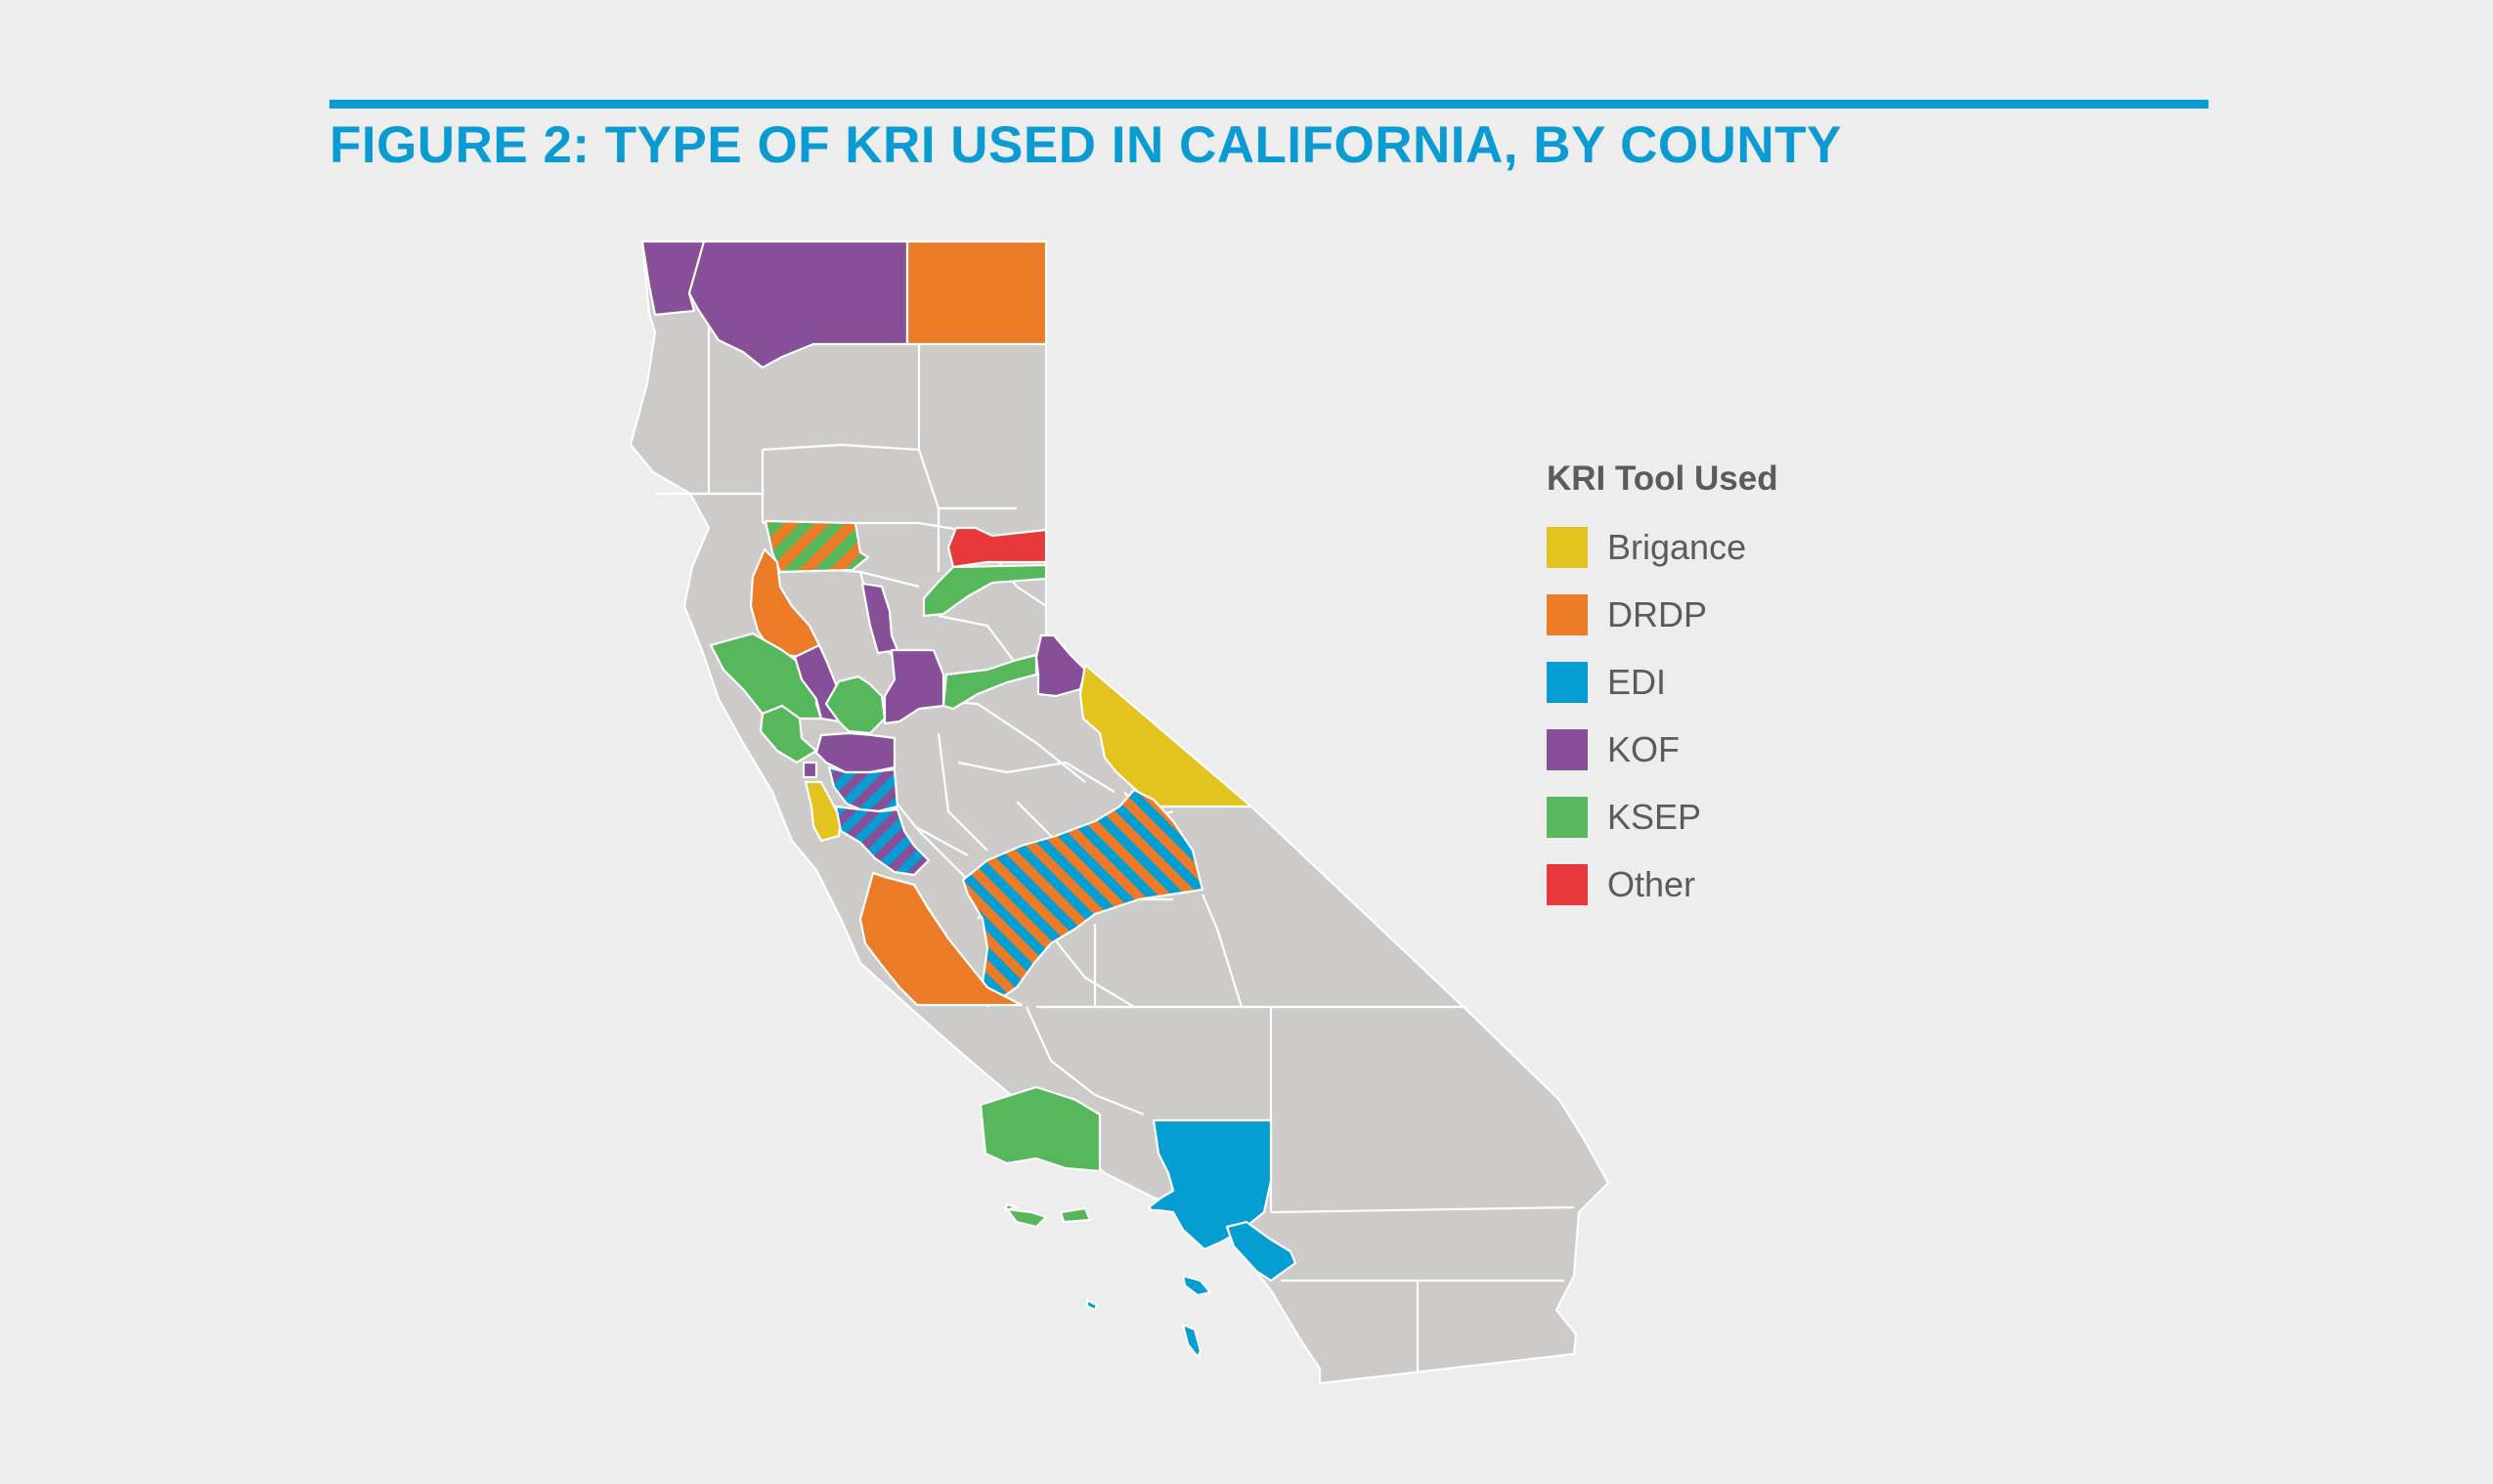  I want to click on legend-label: Brigance, so click(1677, 547).